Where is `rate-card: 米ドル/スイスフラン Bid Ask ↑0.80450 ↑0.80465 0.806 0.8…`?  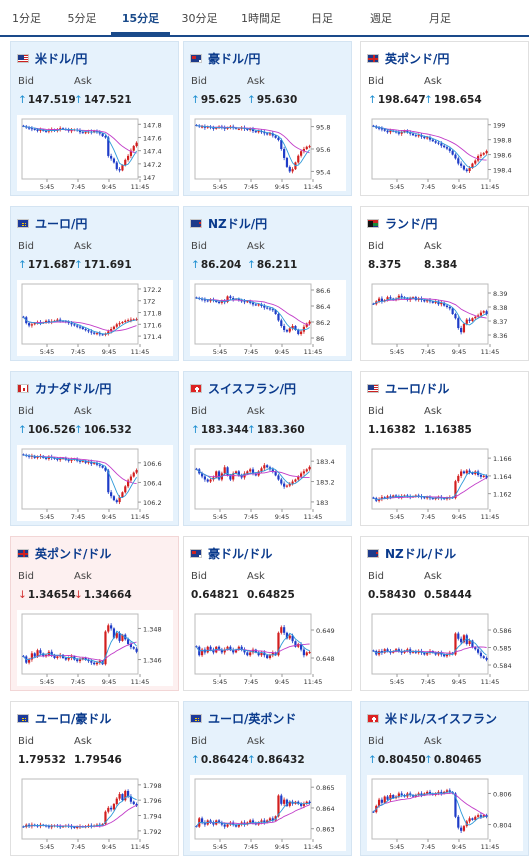
rate-card: 米ドル/スイスフラン Bid Ask ↑0.80450 ↑0.80465 0.806 0.8… is located at coordinates (444, 778).